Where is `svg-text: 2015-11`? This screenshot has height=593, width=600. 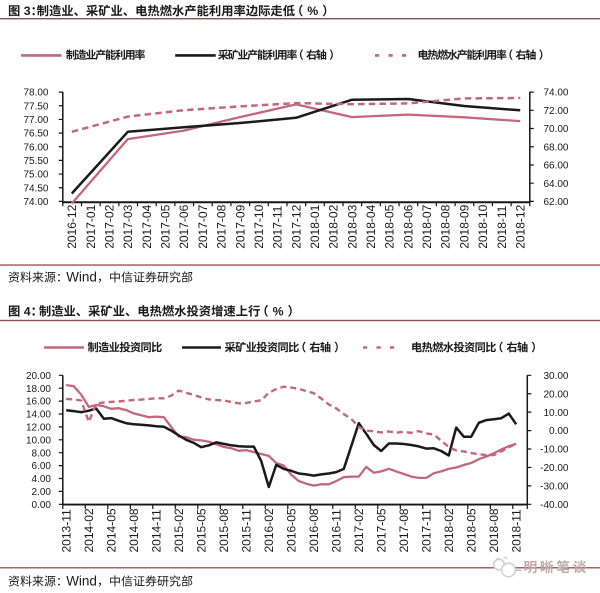 svg-text: 2015-11 is located at coordinates (247, 530).